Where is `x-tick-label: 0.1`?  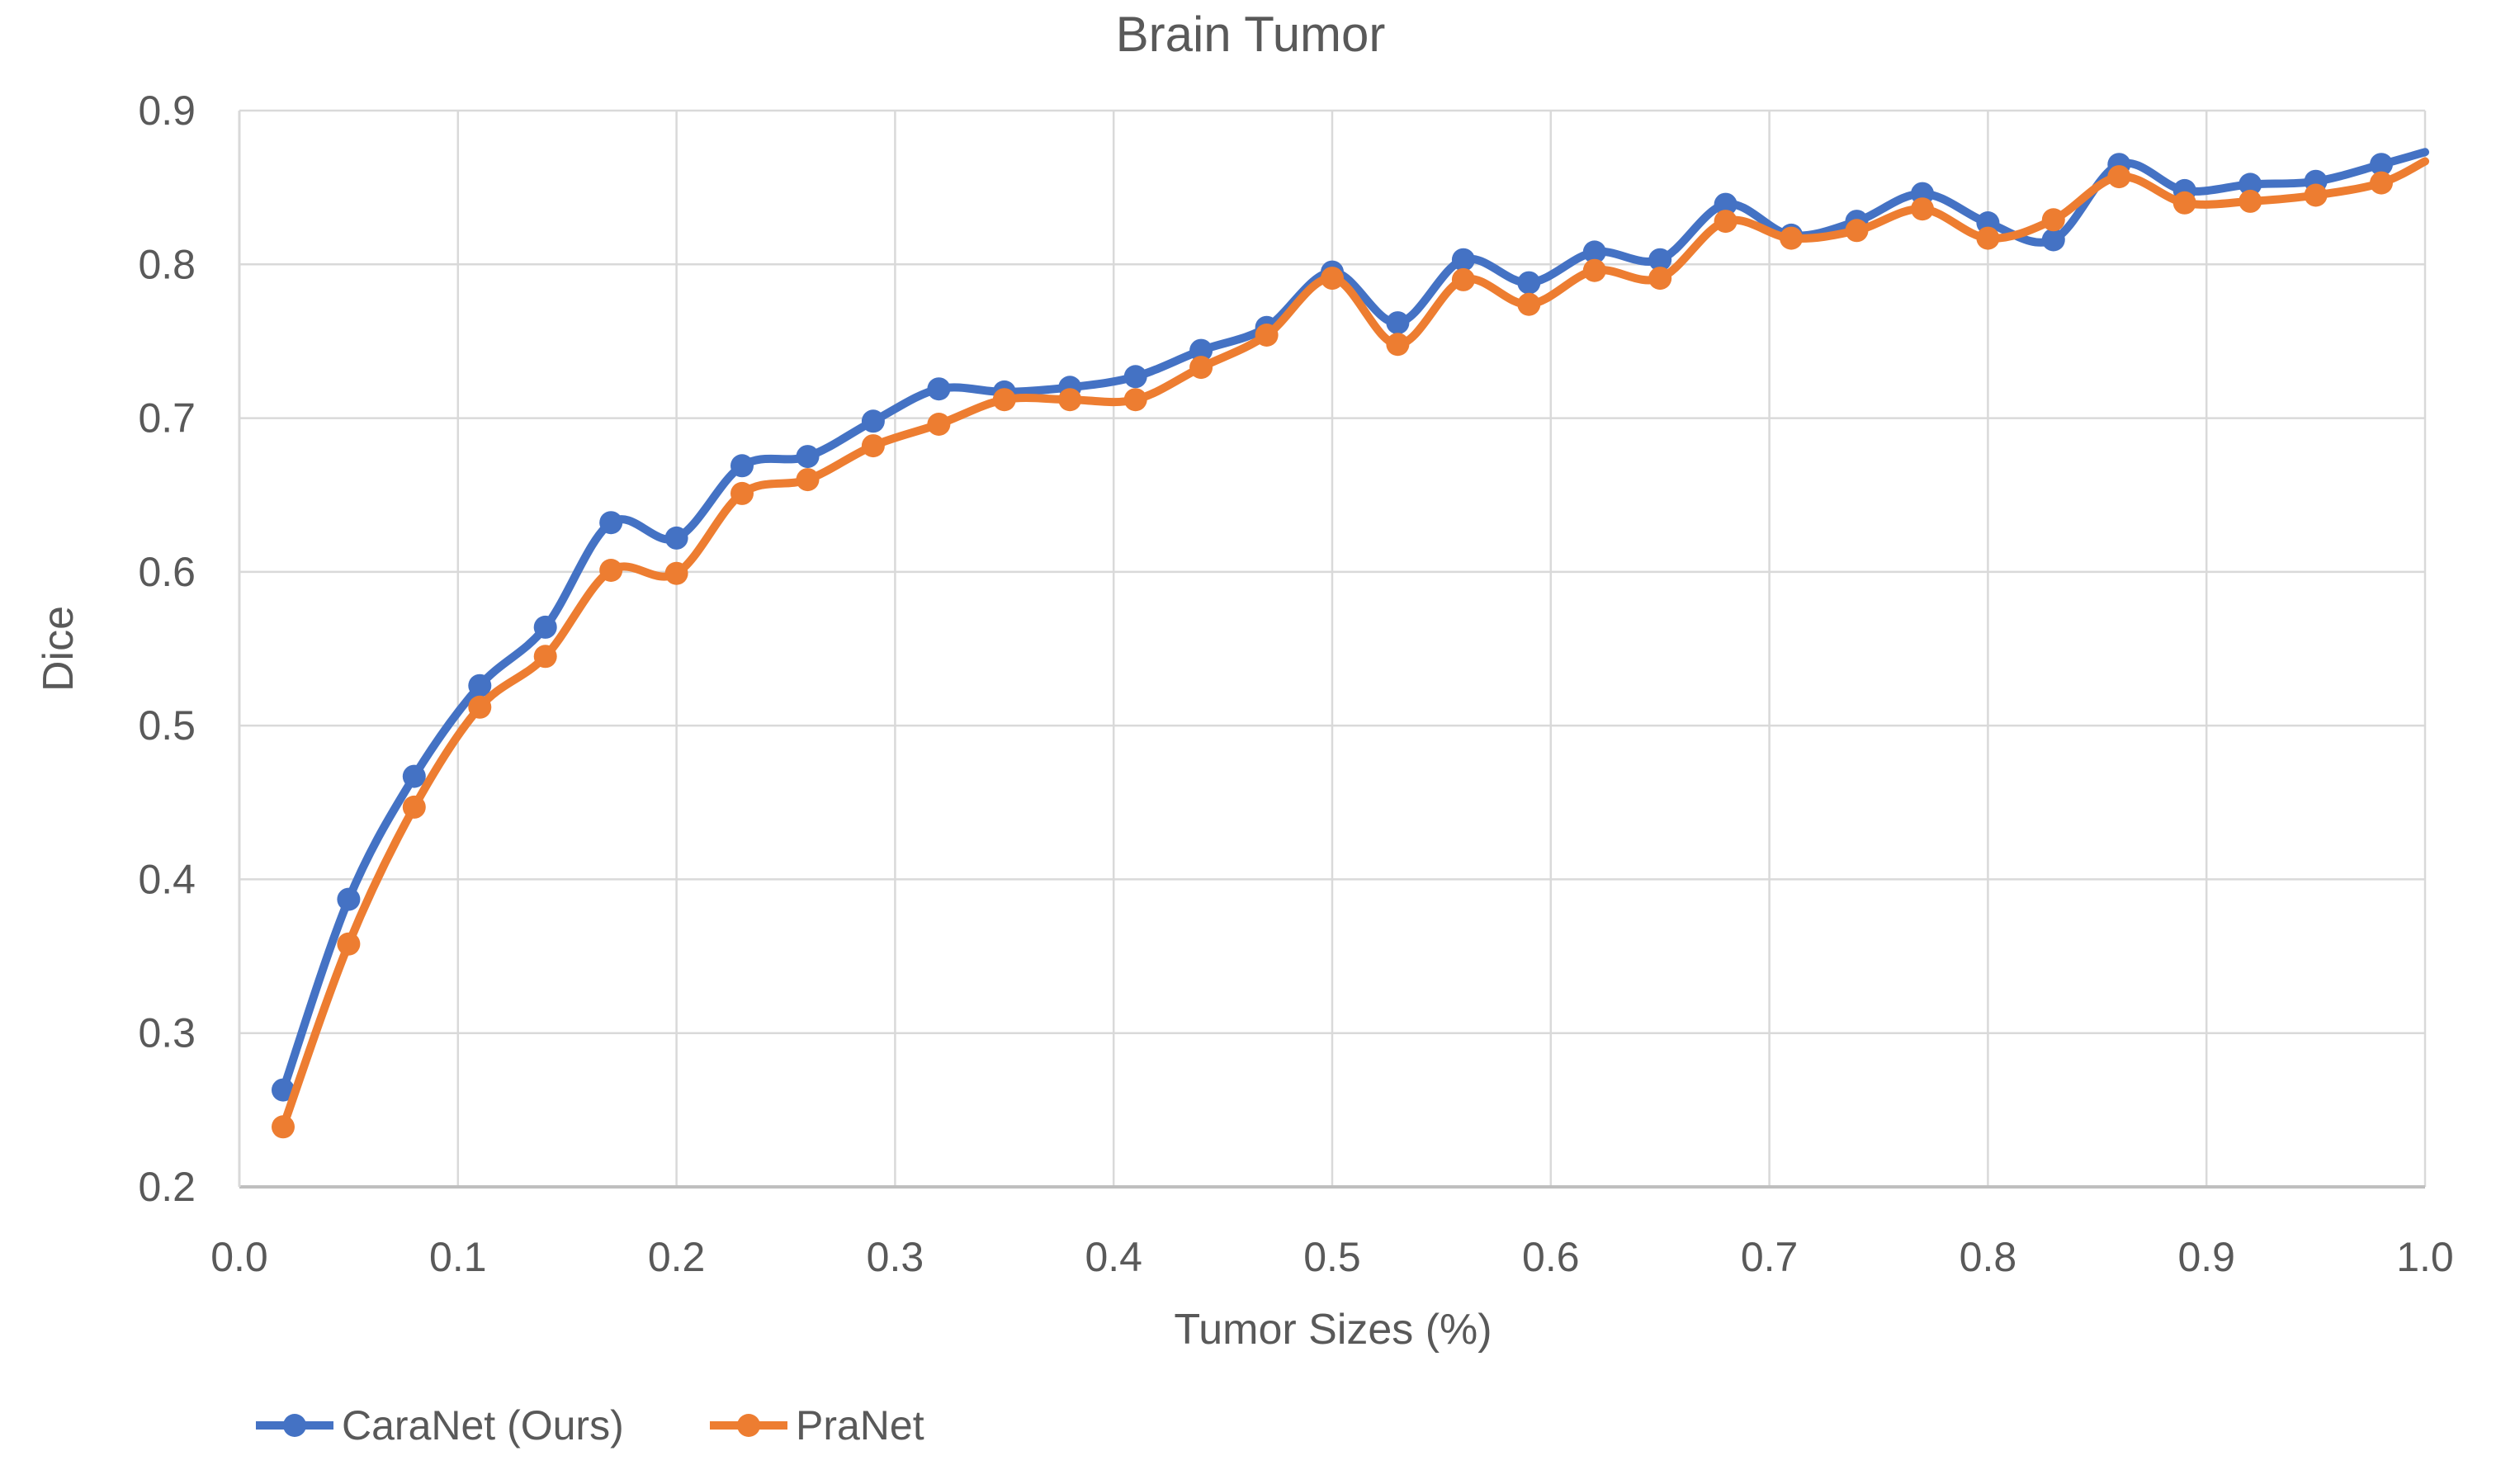
x-tick-label: 0.1 is located at coordinates (458, 1257).